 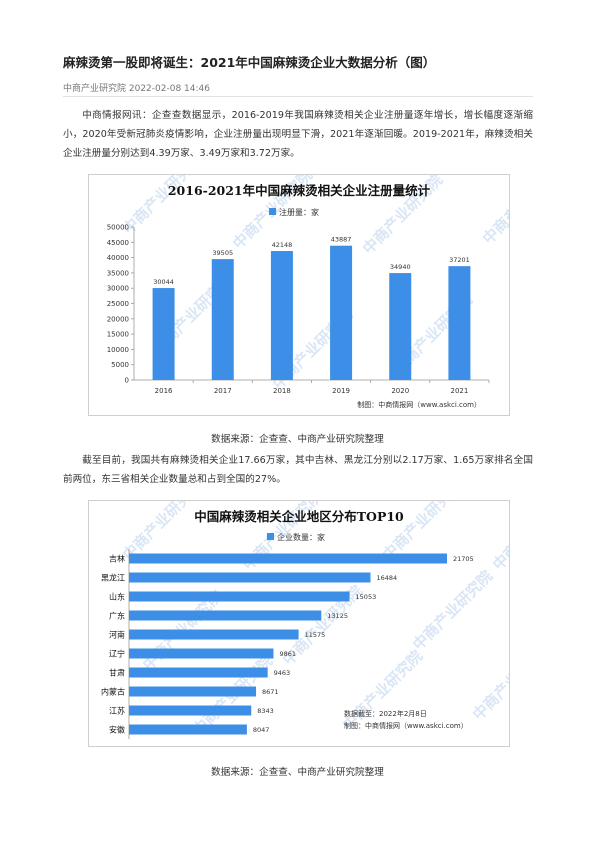 What do you see at coordinates (117, 559) in the screenshot?
I see `category-label: 吉林` at bounding box center [117, 559].